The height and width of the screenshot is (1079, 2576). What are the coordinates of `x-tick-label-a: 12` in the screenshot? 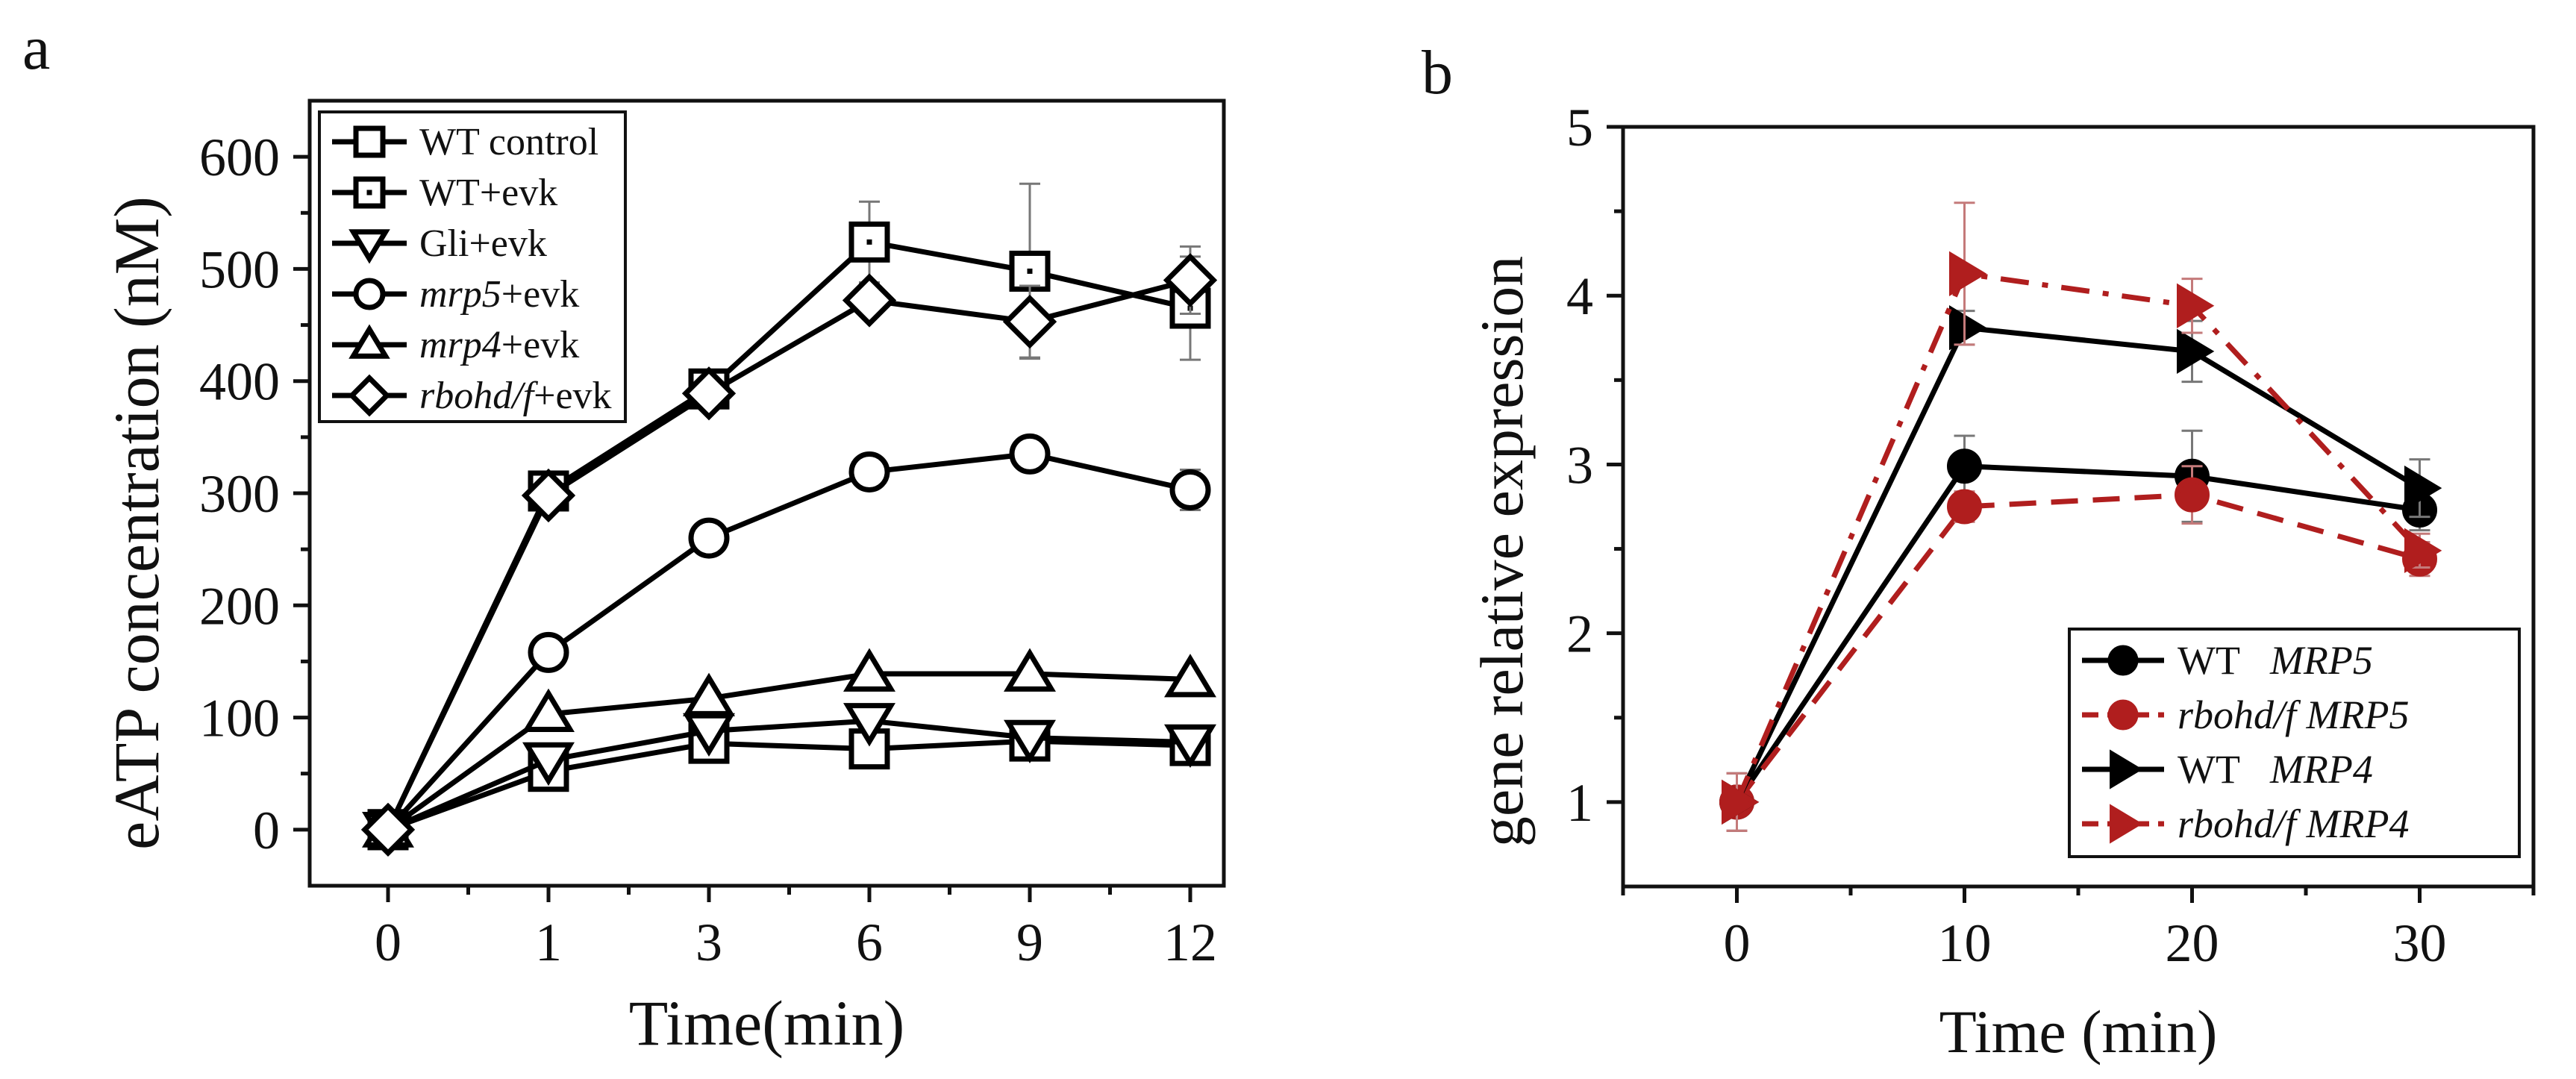 It's located at (1190, 942).